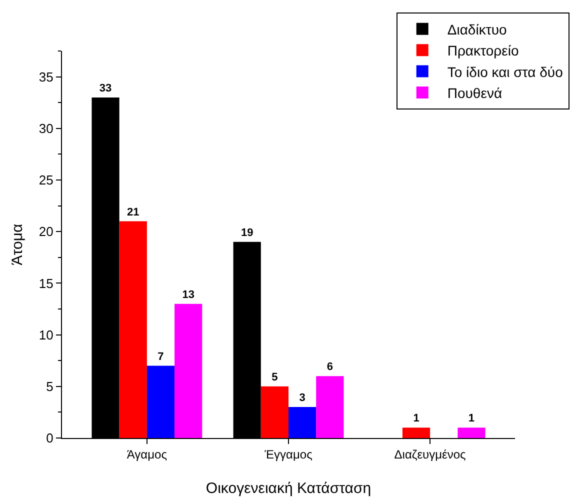  Describe the element at coordinates (133, 212) in the screenshot. I see `data-label: 21` at that location.